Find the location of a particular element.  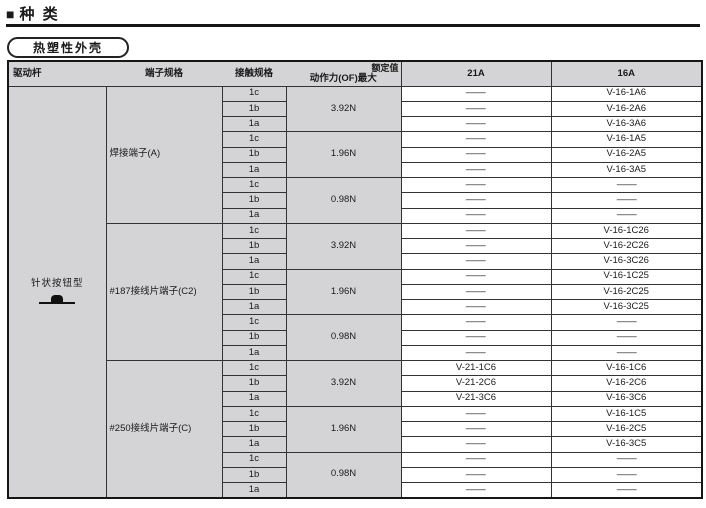

title-rule is located at coordinates (353, 25).